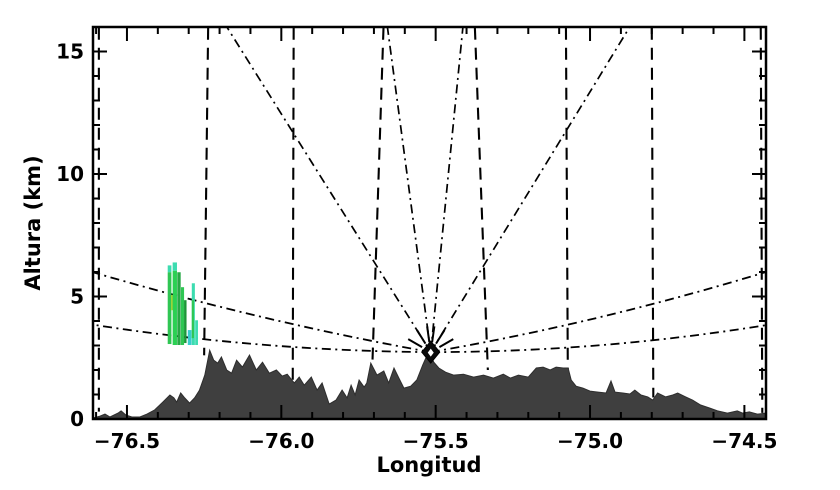 This screenshot has width=840, height=490. I want to click on x-tick-label: −75.0, so click(590, 441).